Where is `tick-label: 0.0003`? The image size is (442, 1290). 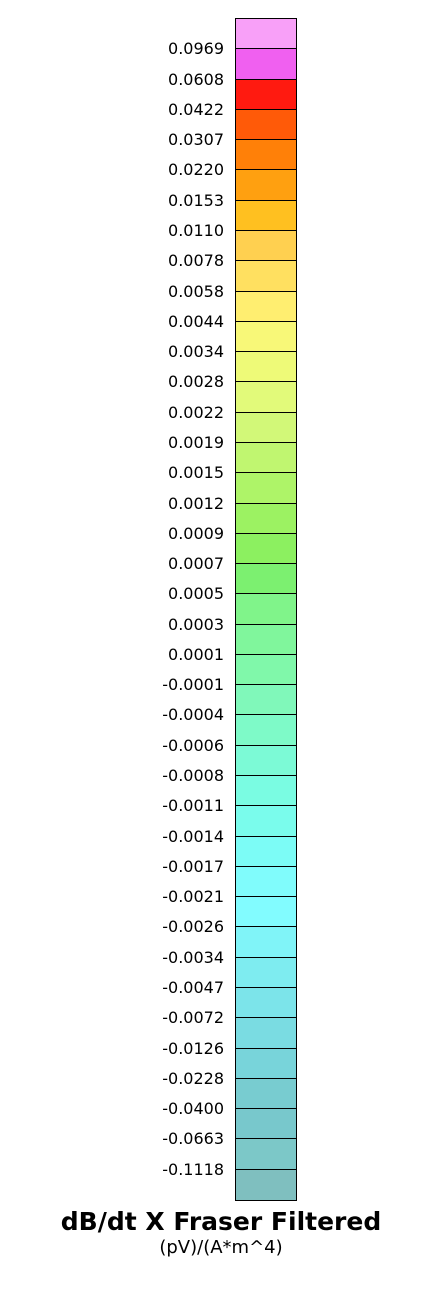 tick-label: 0.0003 is located at coordinates (196, 624).